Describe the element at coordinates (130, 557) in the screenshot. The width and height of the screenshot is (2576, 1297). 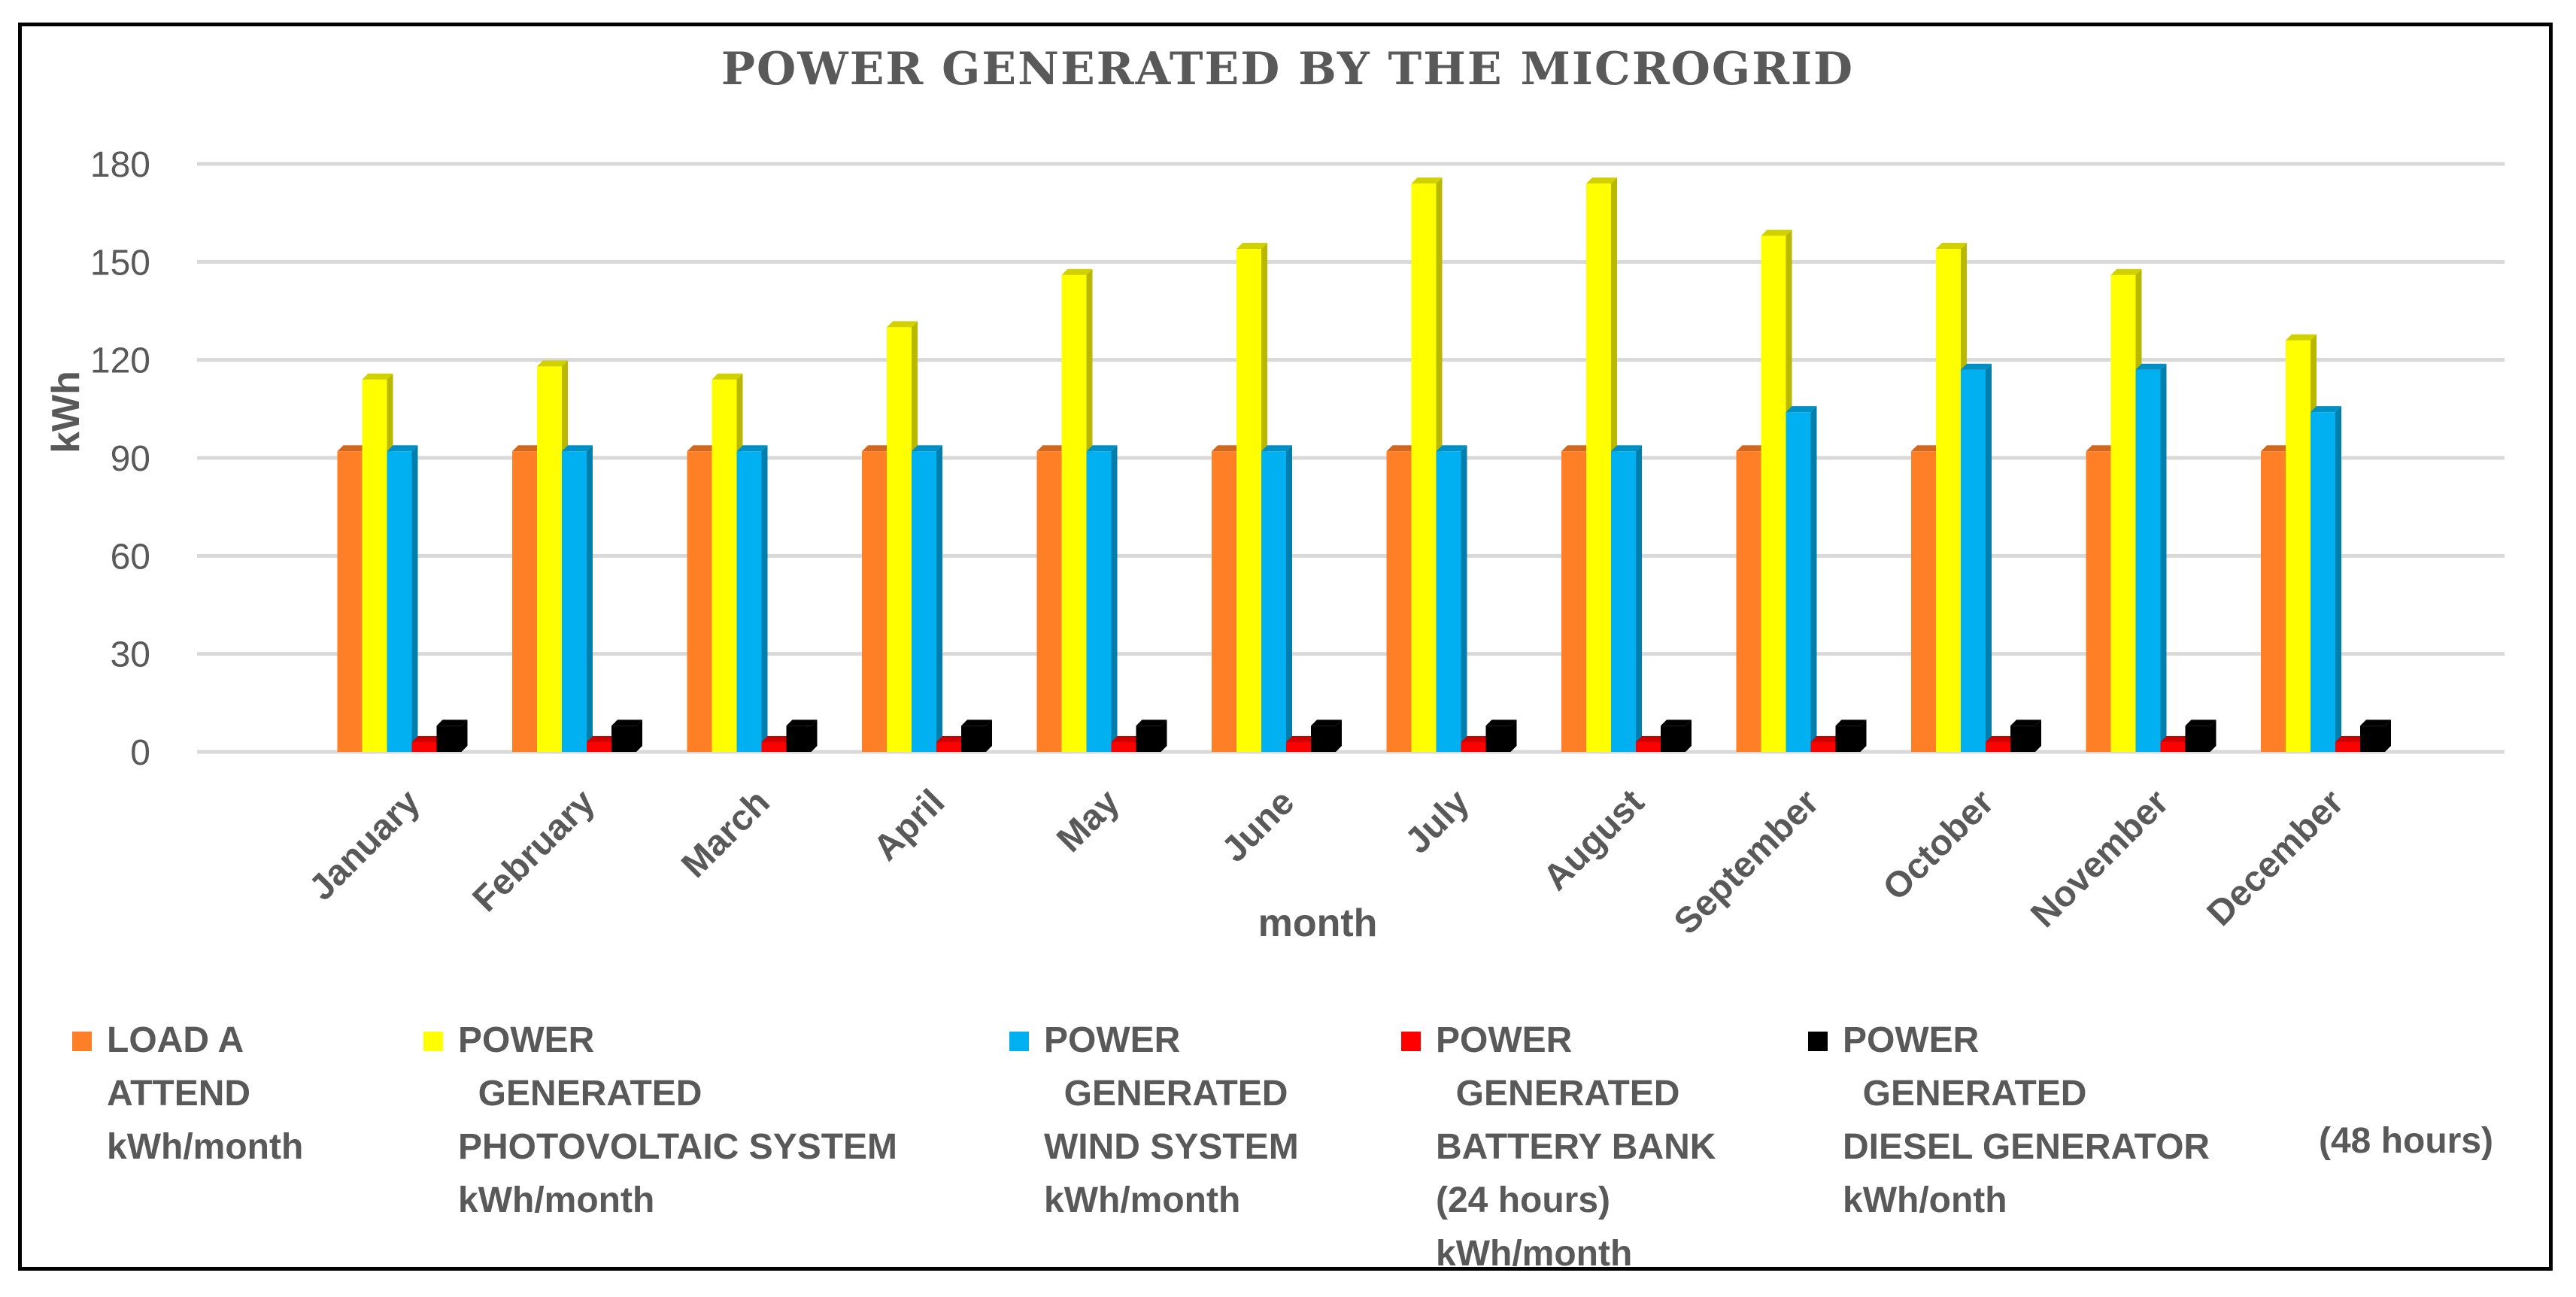
I see `y-tick-label: 60` at that location.